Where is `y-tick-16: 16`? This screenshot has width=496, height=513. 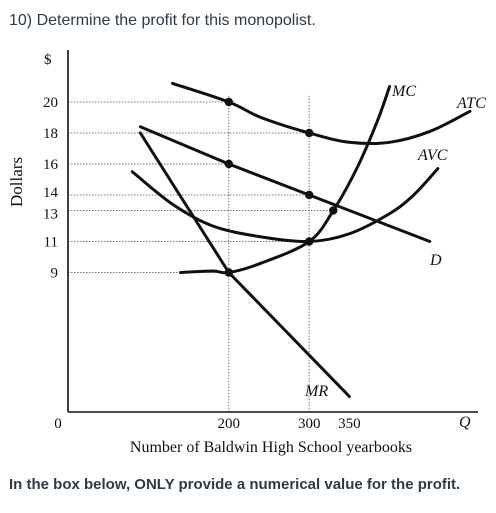 y-tick-16: 16 is located at coordinates (51, 165).